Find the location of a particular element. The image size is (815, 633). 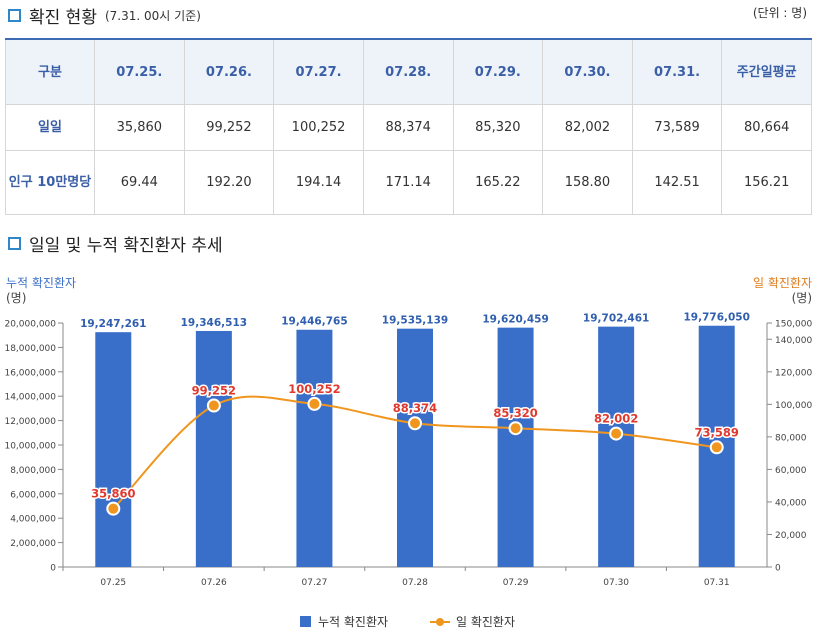

table-cell: 158.80 is located at coordinates (587, 182).